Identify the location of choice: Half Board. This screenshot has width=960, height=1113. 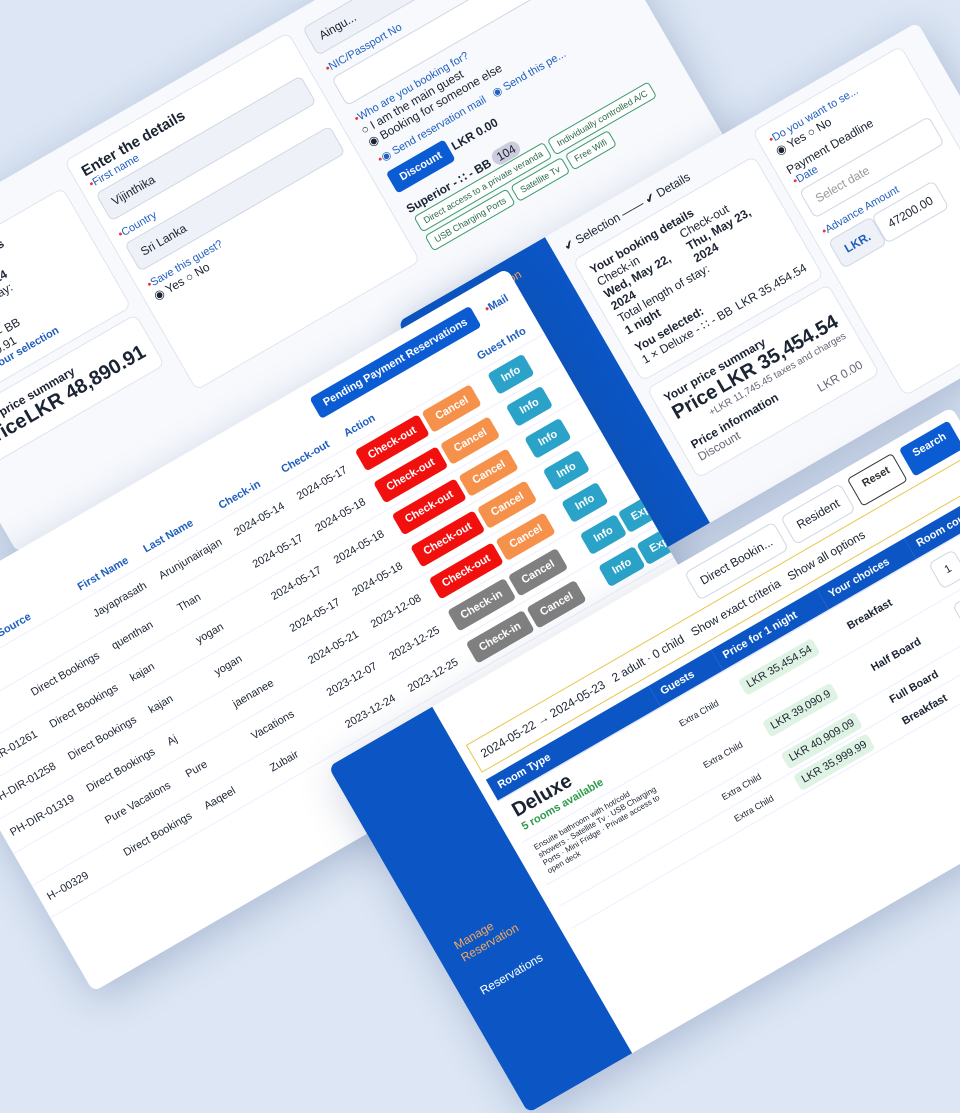
(896, 654).